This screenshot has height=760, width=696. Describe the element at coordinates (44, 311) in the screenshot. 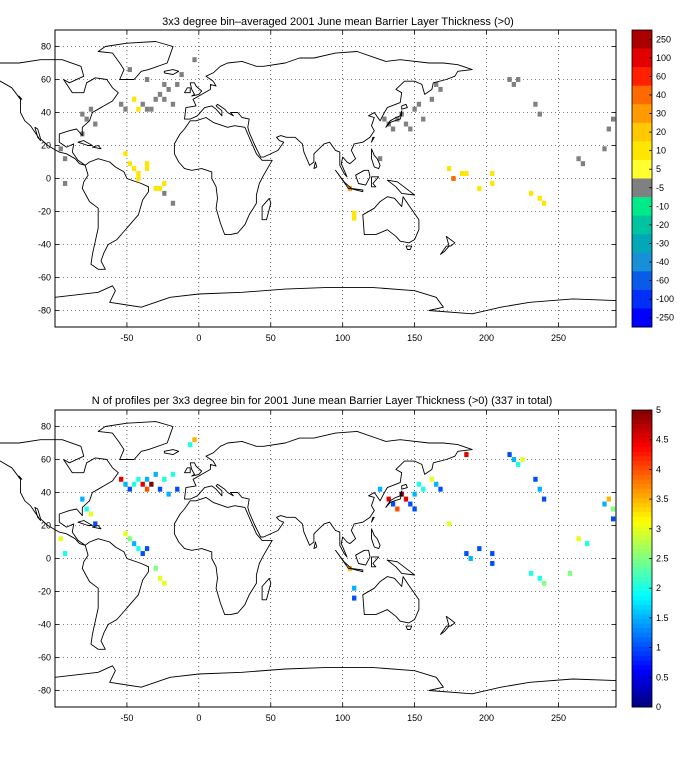

I see `y-tick-label: -80` at that location.